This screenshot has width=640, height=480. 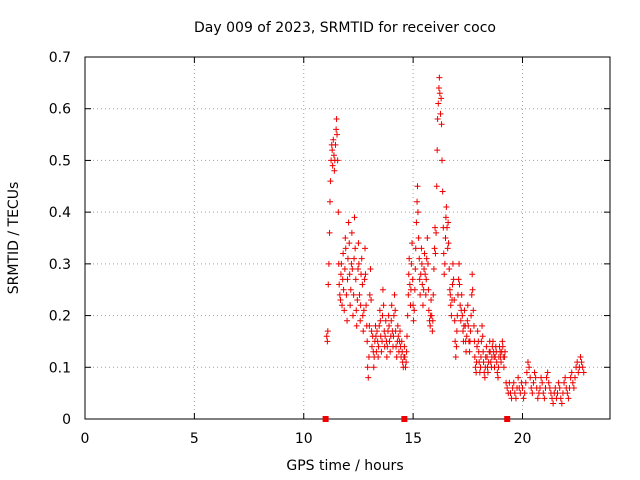 I want to click on x-tick-label: 15, so click(x=413, y=439).